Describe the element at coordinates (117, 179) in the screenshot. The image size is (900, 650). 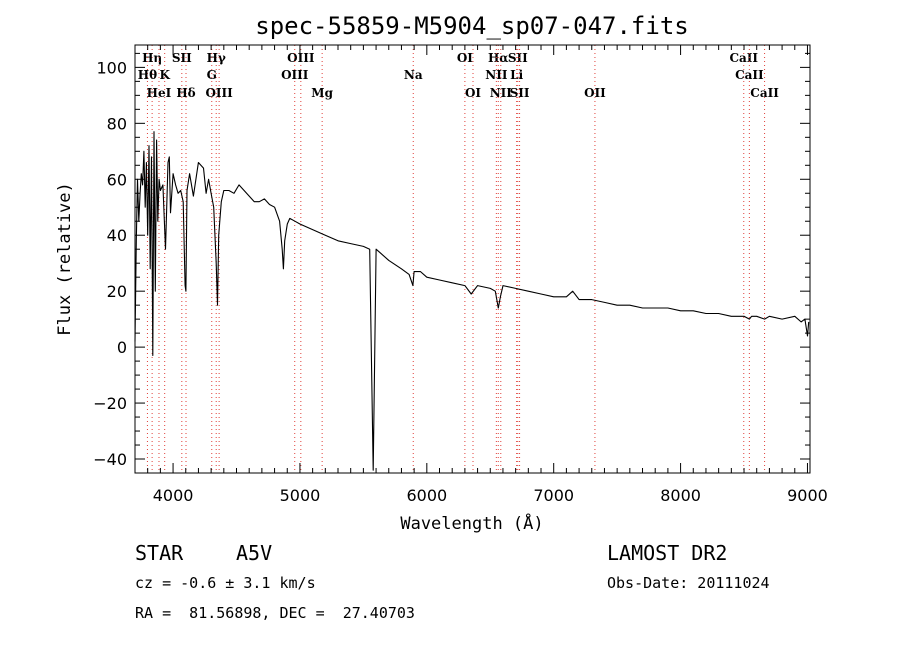
I see `y-tick-label: 60` at that location.